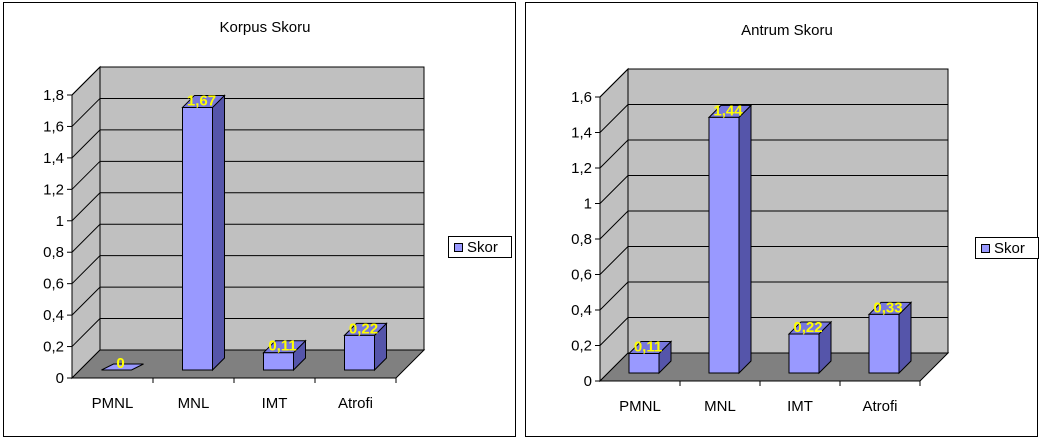  I want to click on data-label: 1,44, so click(728, 110).